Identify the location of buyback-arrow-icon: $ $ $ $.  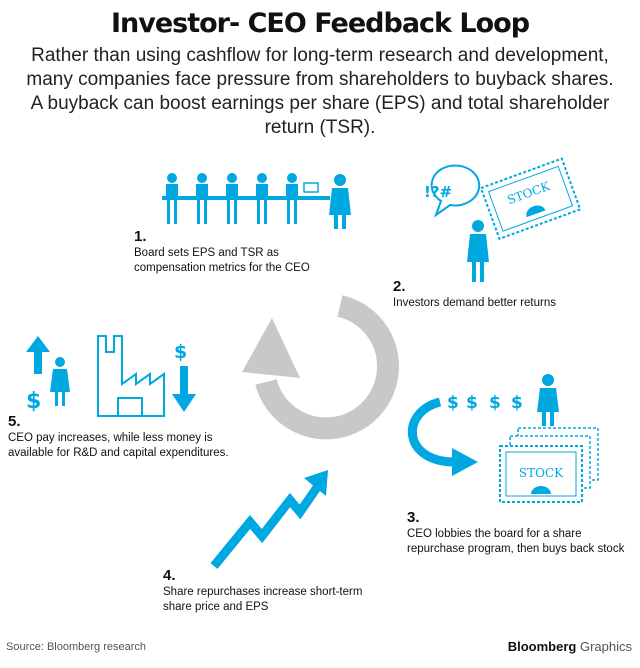
(465, 434).